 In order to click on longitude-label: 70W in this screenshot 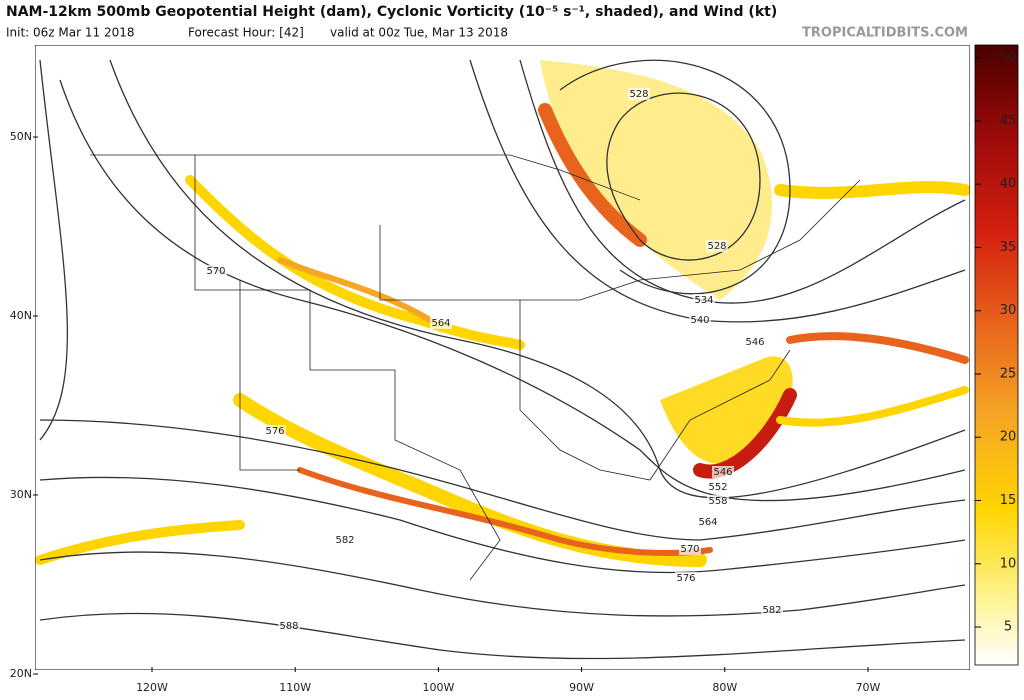, I will do `click(868, 687)`.